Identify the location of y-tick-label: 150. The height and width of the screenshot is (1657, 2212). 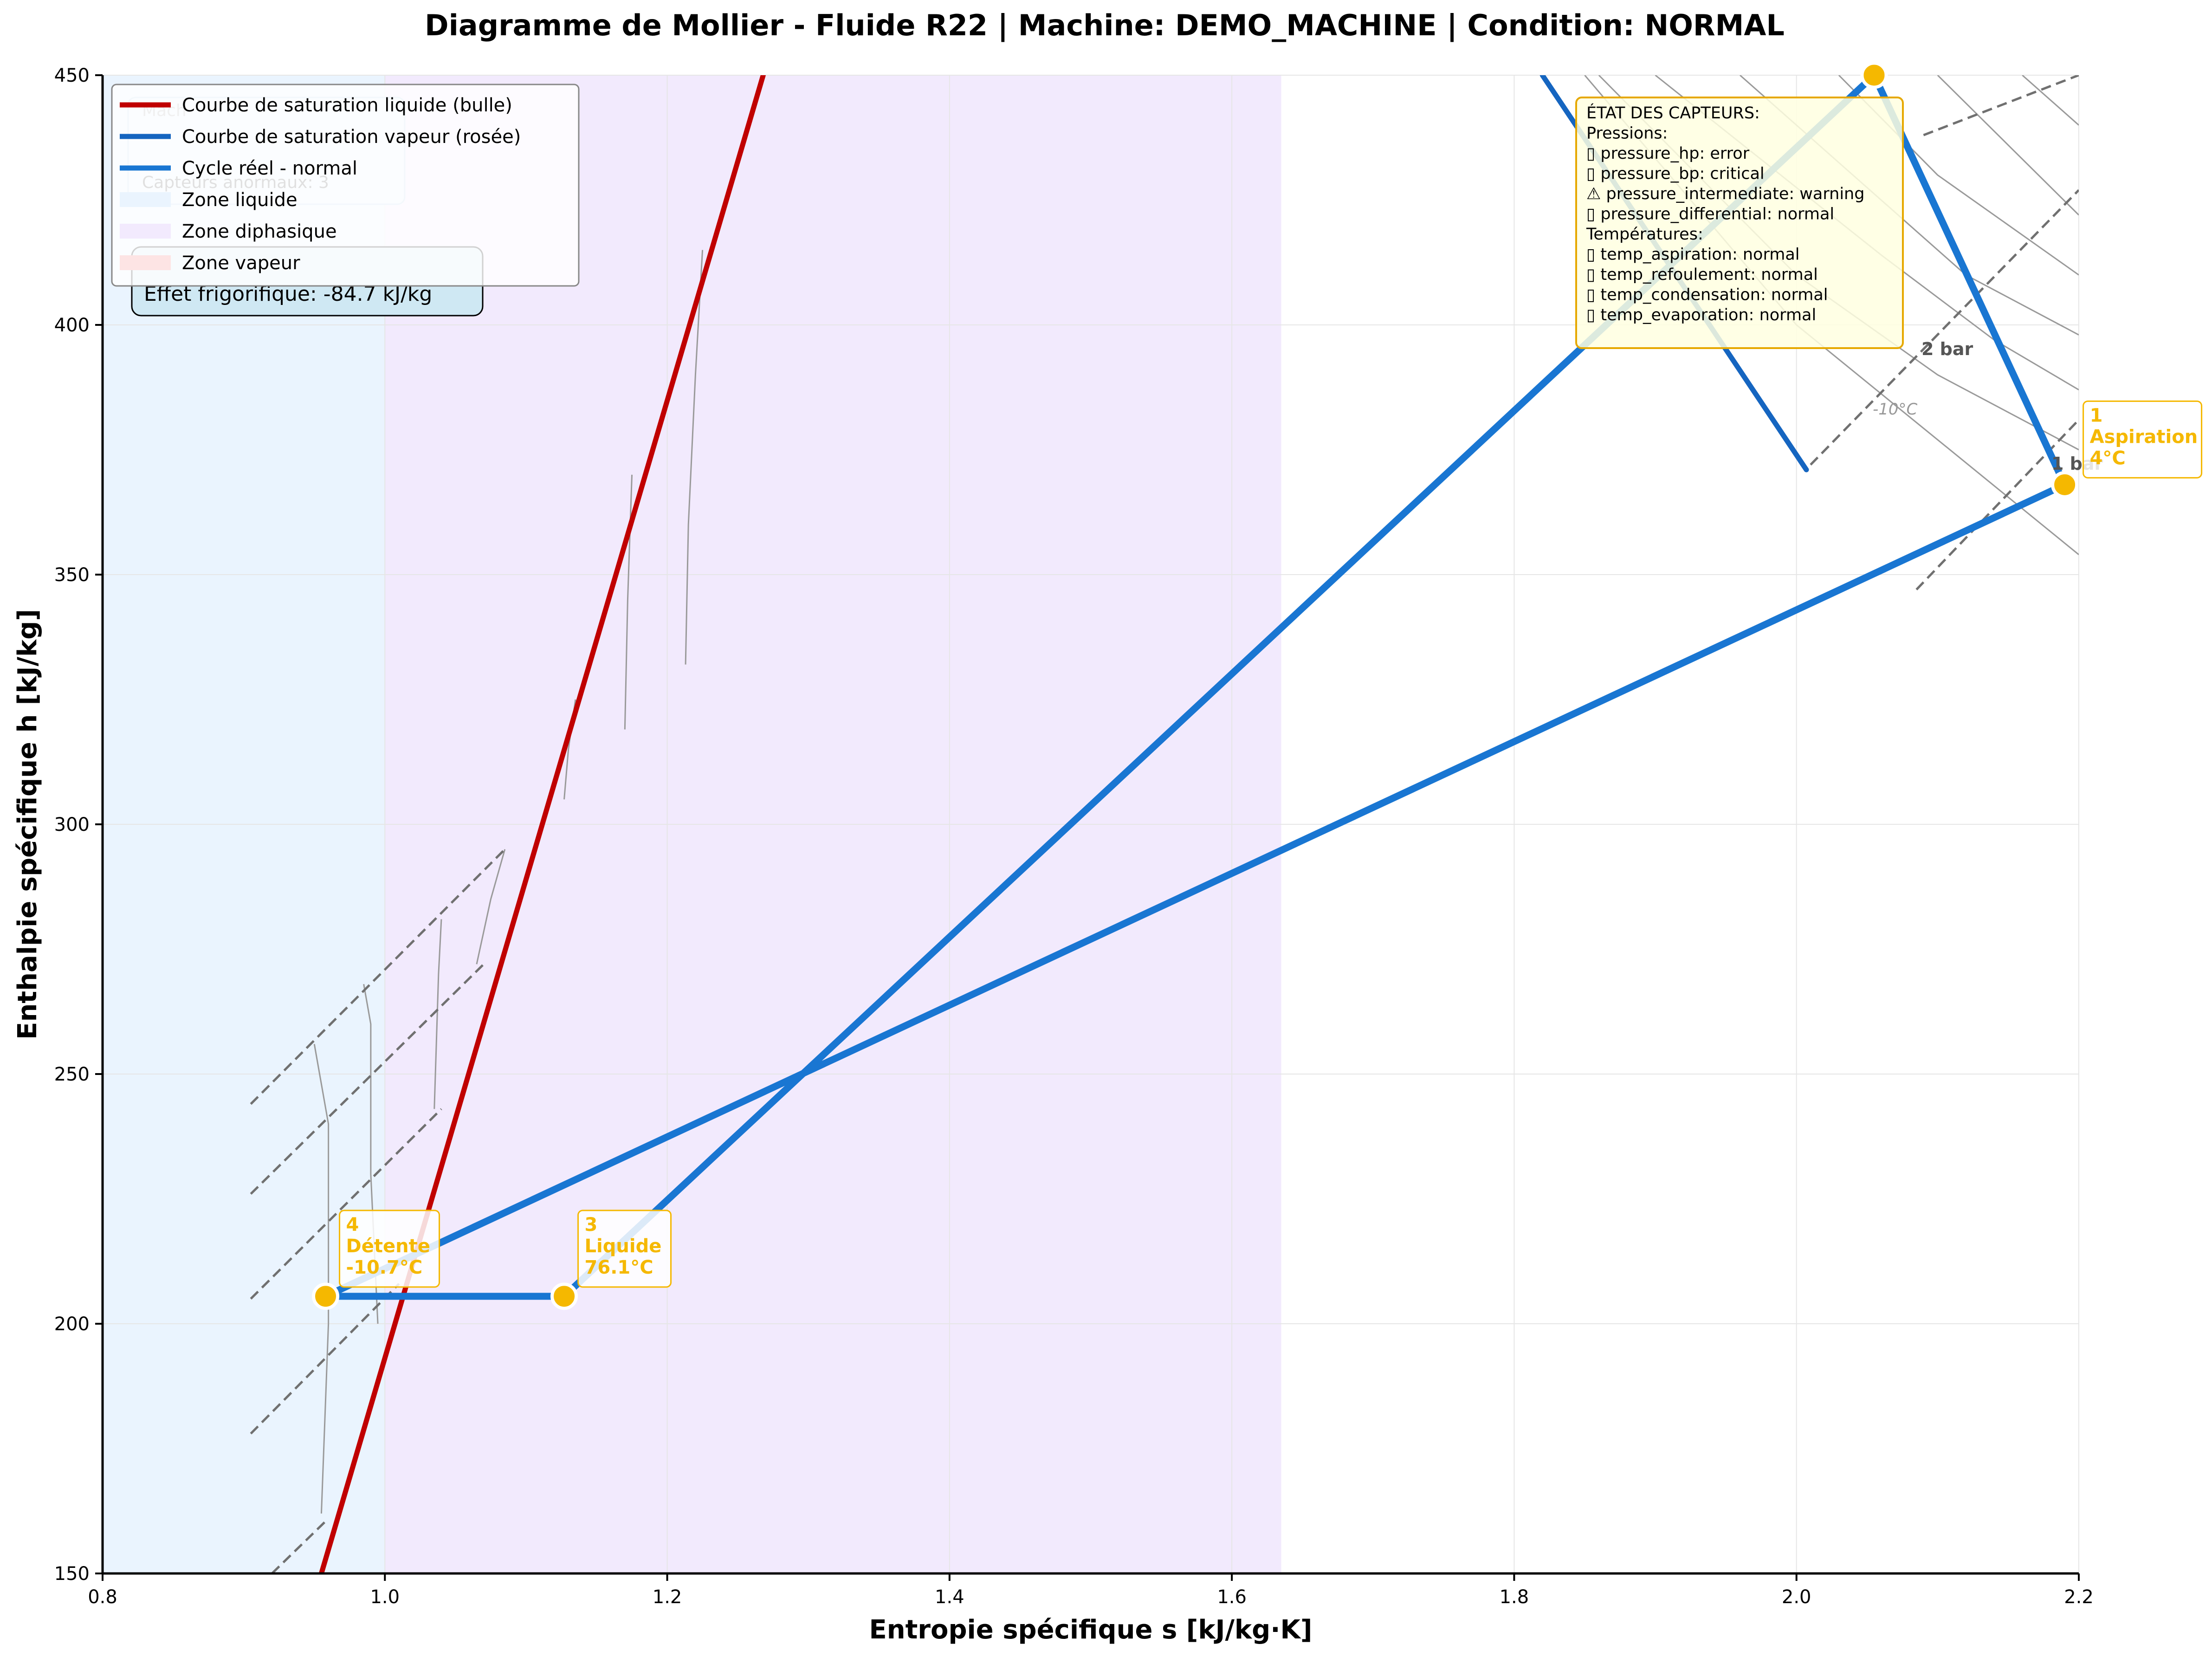
(72, 1574).